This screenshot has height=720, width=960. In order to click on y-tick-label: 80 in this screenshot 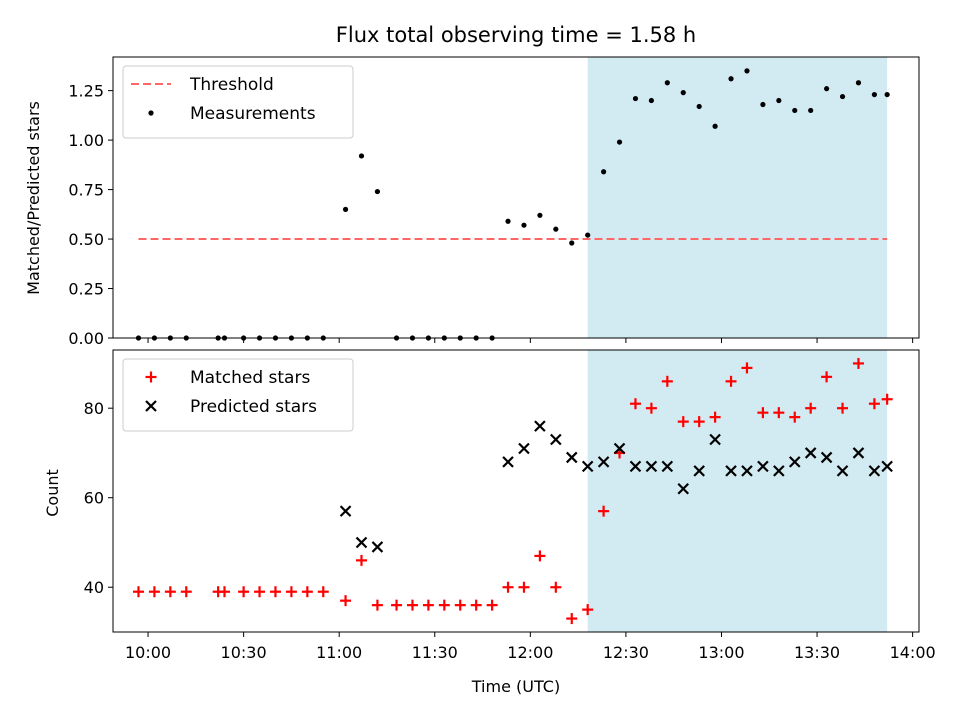, I will do `click(94, 408)`.